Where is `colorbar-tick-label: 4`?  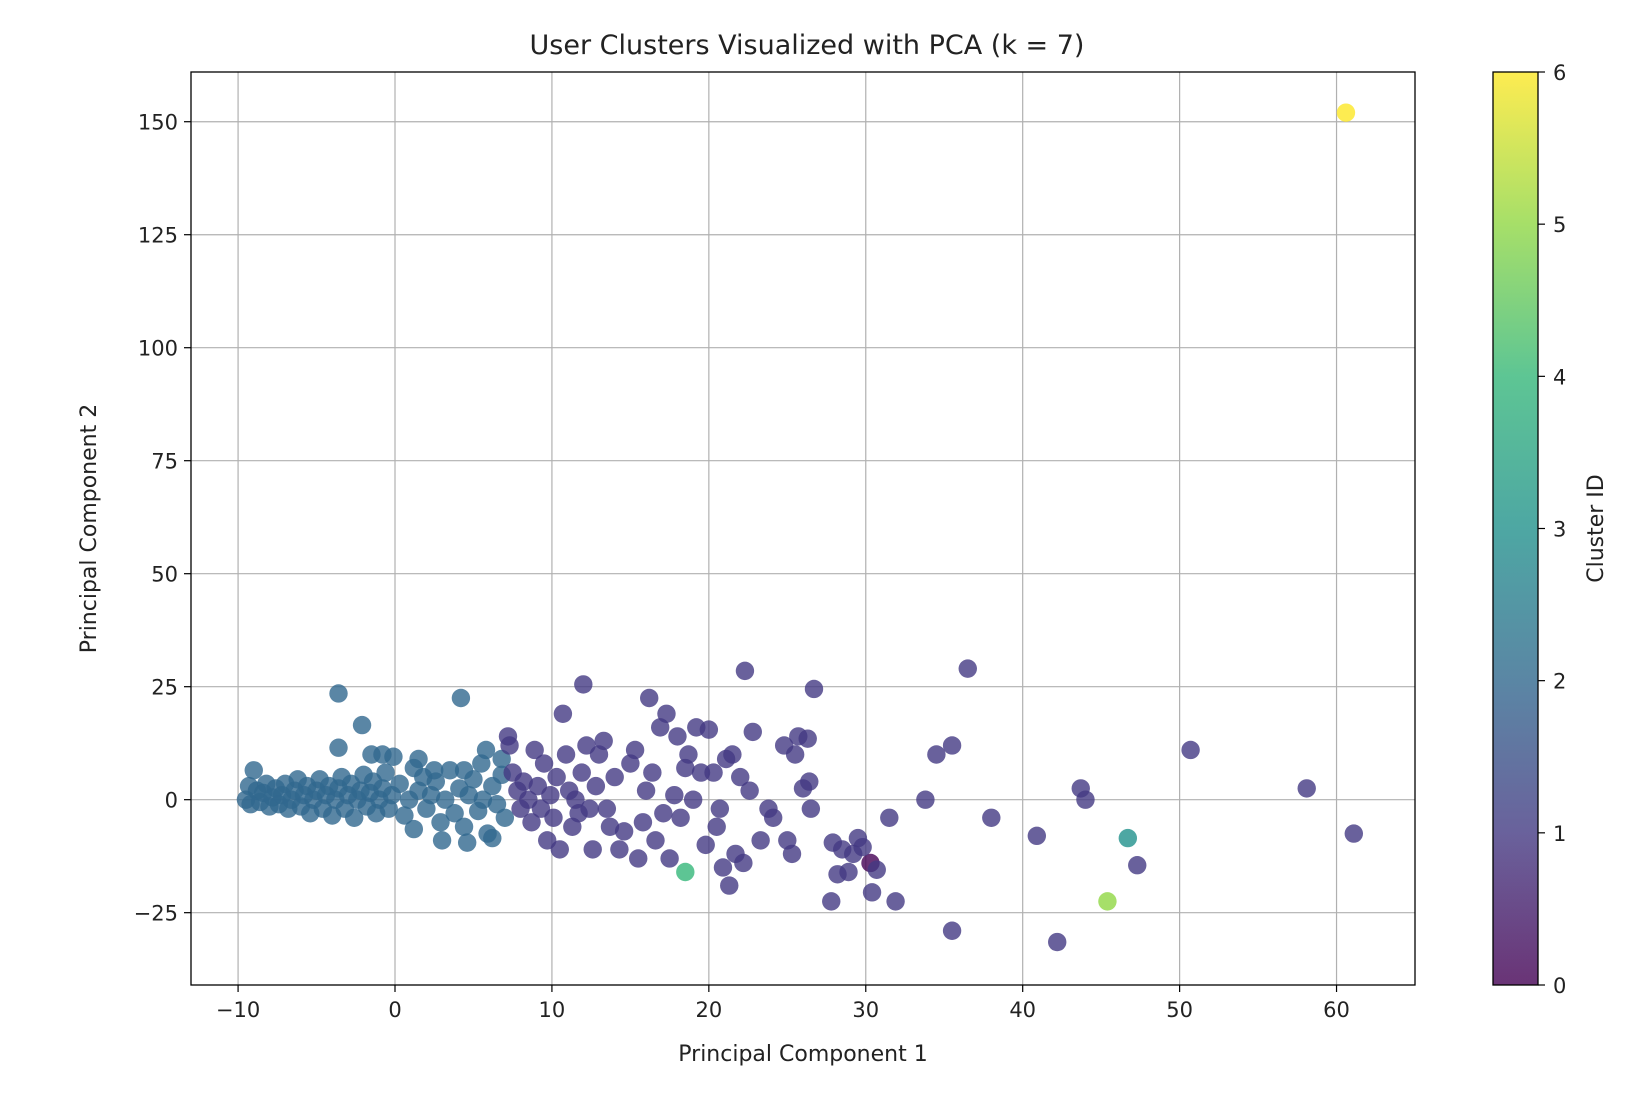
colorbar-tick-label: 4 is located at coordinates (1559, 377).